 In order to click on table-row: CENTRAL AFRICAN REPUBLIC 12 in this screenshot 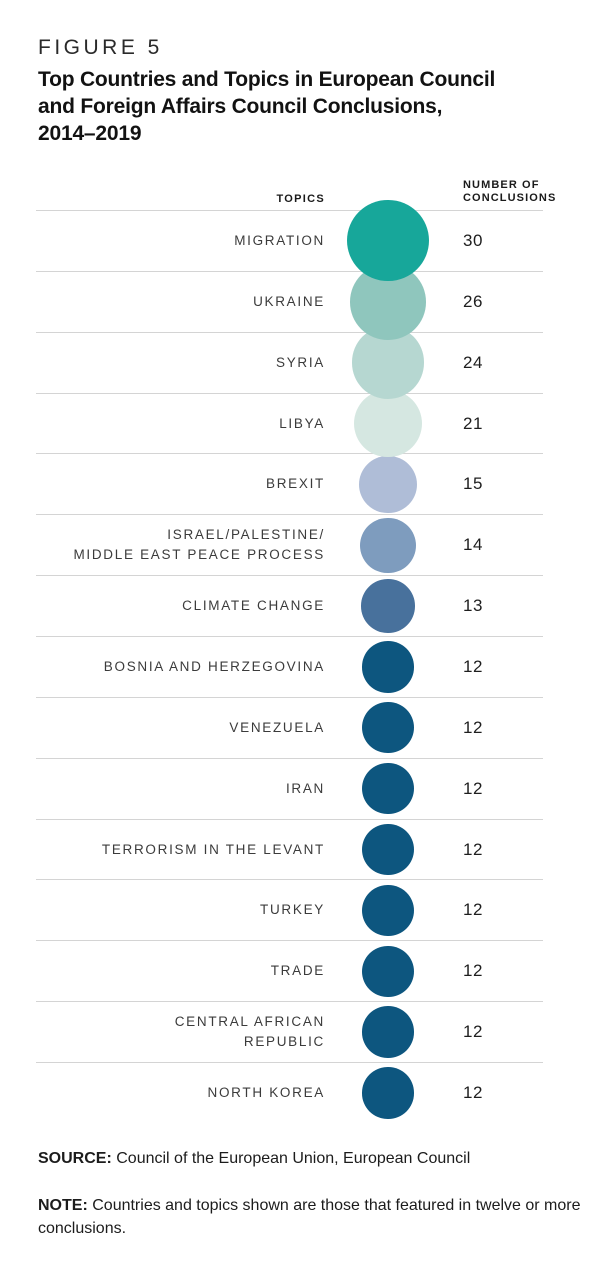, I will do `click(289, 1031)`.